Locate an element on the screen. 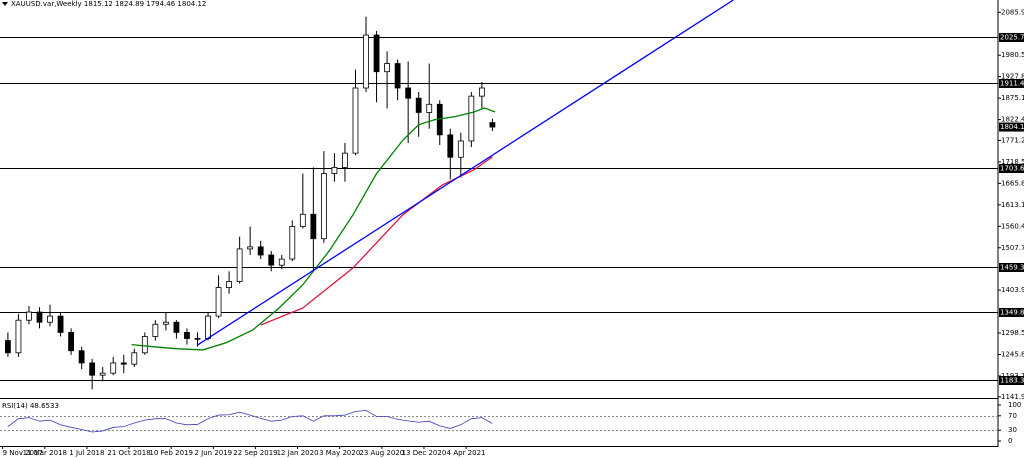 Image resolution: width=1024 pixels, height=458 pixels. x-tick-label: 12 Jan 2020 is located at coordinates (298, 453).